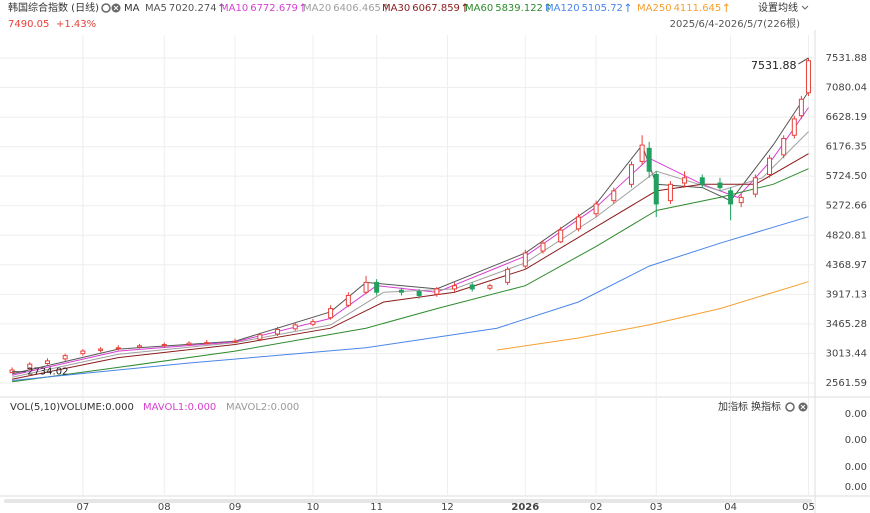 The image size is (870, 513). What do you see at coordinates (846, 147) in the screenshot?
I see `y-tick-label: 6176.35` at bounding box center [846, 147].